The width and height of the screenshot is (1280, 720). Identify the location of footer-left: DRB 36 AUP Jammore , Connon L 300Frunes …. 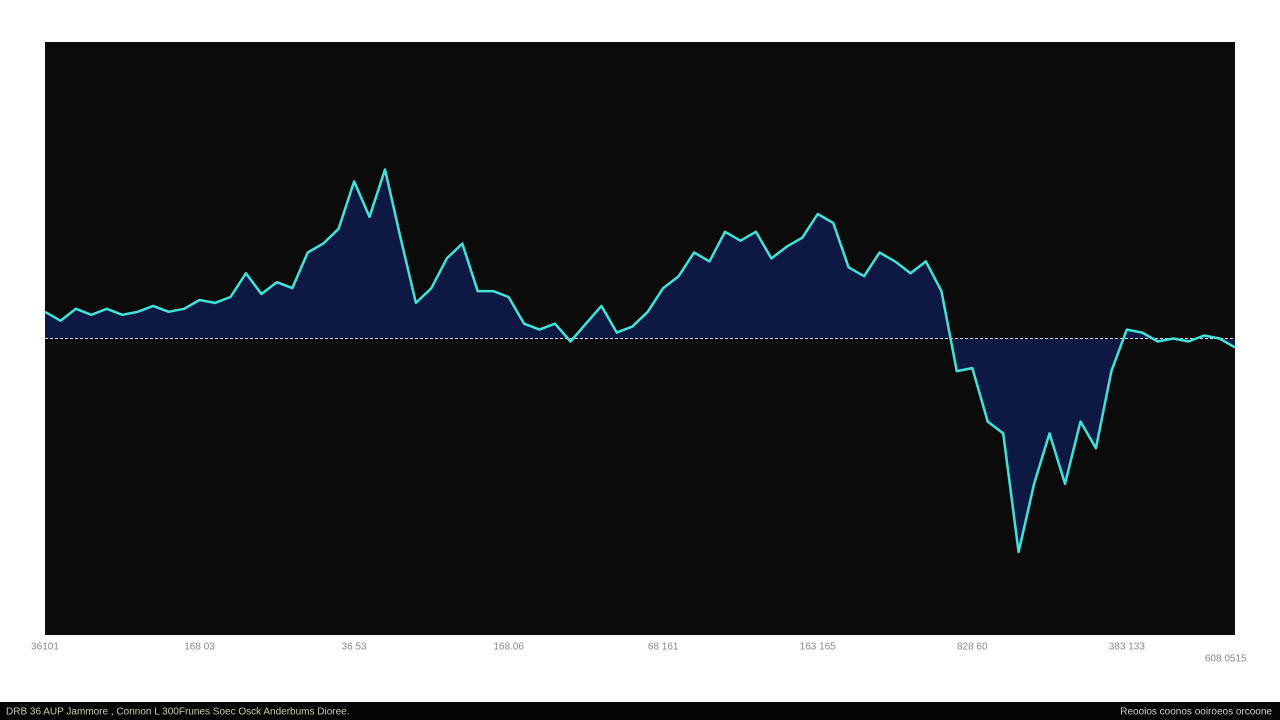
(178, 712).